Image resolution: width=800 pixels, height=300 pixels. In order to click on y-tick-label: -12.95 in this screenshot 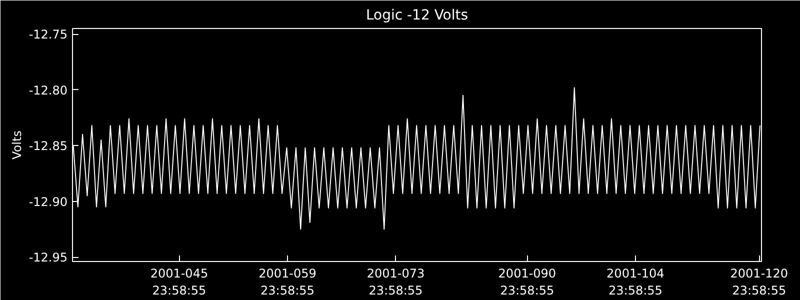, I will do `click(48, 257)`.